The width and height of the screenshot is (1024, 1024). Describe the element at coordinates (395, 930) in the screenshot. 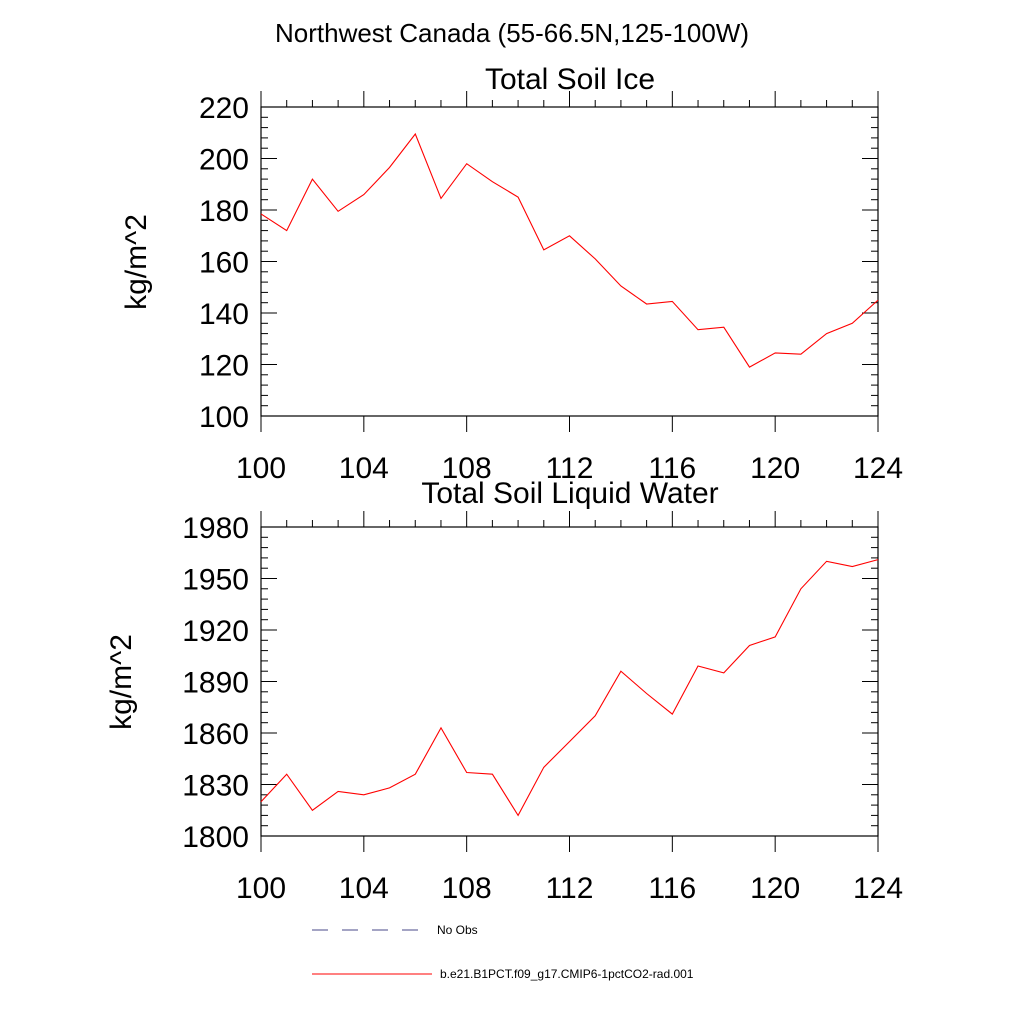

I see `legend-item-no-obs: No Obs` at that location.